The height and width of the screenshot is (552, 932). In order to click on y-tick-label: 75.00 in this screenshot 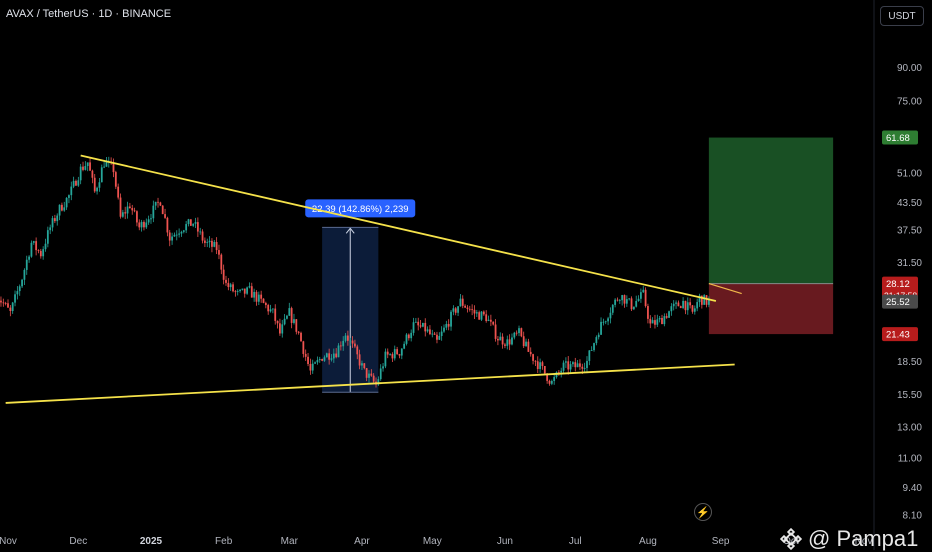, I will do `click(909, 102)`.